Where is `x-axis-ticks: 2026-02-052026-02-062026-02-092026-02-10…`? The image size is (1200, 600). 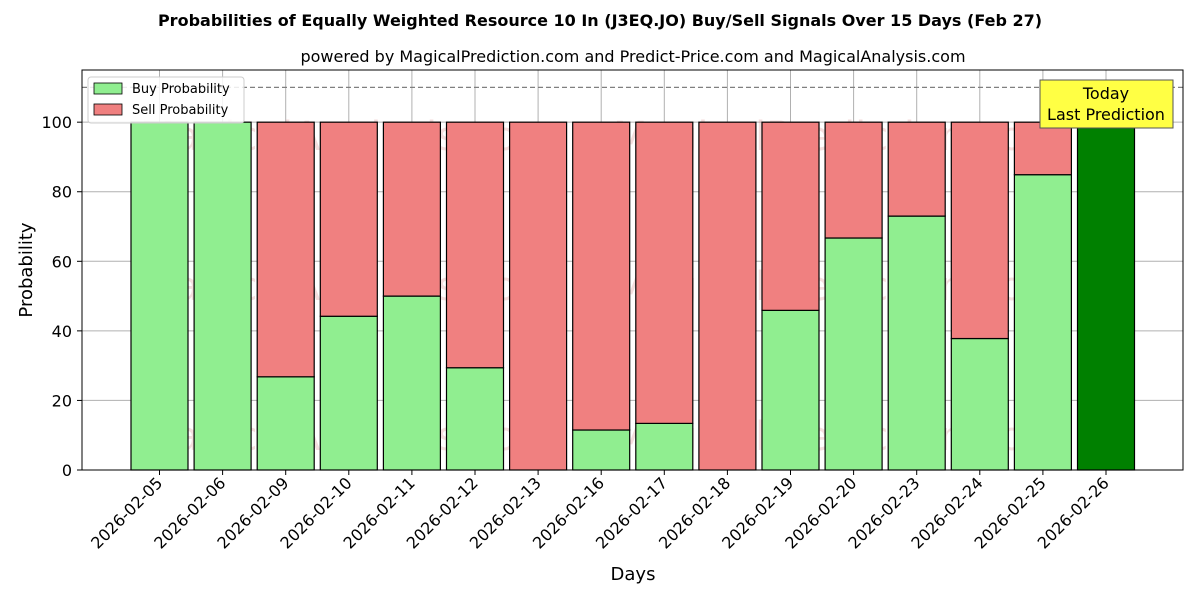
x-axis-ticks: 2026-02-052026-02-062026-02-092026-02-10… is located at coordinates (600, 511).